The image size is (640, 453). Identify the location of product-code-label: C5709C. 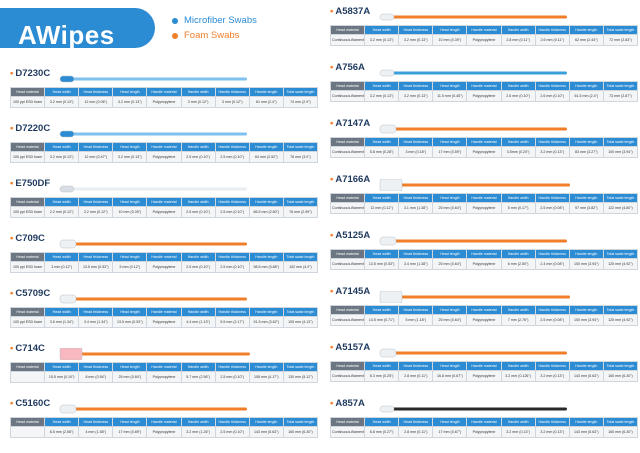
(33, 293).